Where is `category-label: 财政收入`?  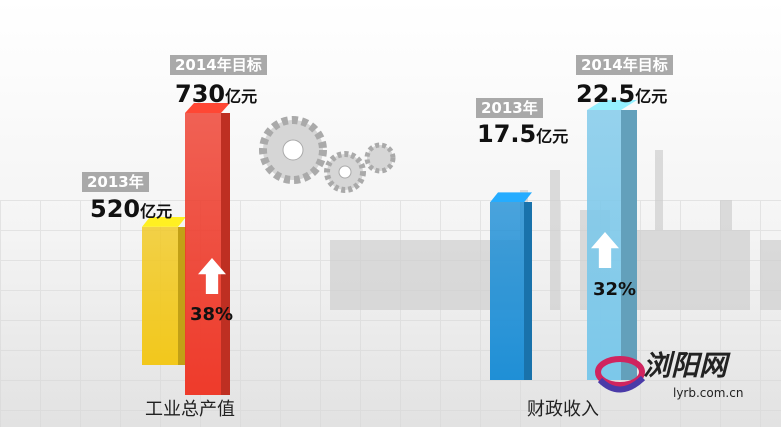
category-label: 财政收入 is located at coordinates (563, 409).